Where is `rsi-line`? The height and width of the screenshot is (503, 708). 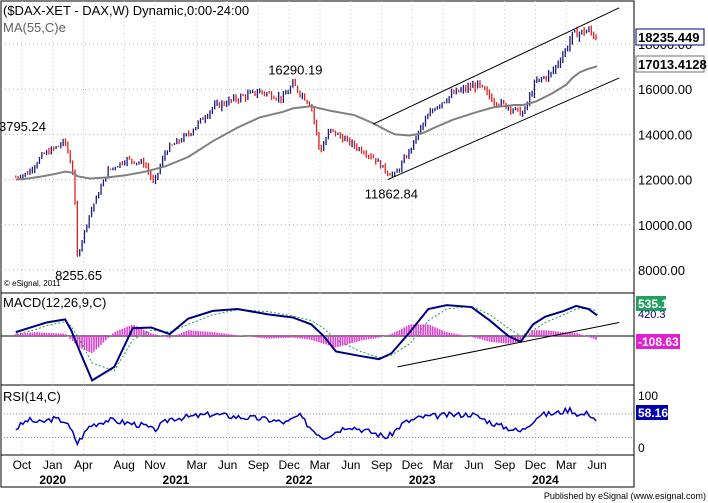
rsi-line is located at coordinates (306, 426).